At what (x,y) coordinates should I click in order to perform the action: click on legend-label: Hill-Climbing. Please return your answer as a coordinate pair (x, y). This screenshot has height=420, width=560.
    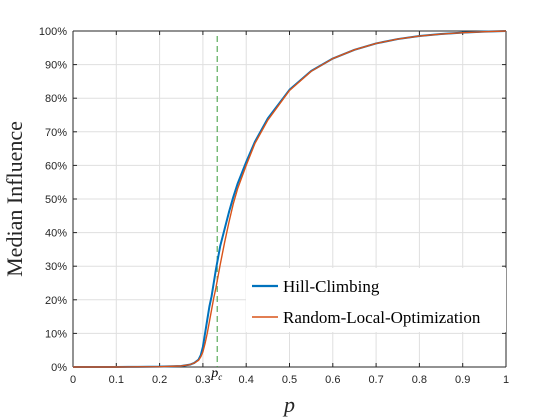
    Looking at the image, I should click on (331, 286).